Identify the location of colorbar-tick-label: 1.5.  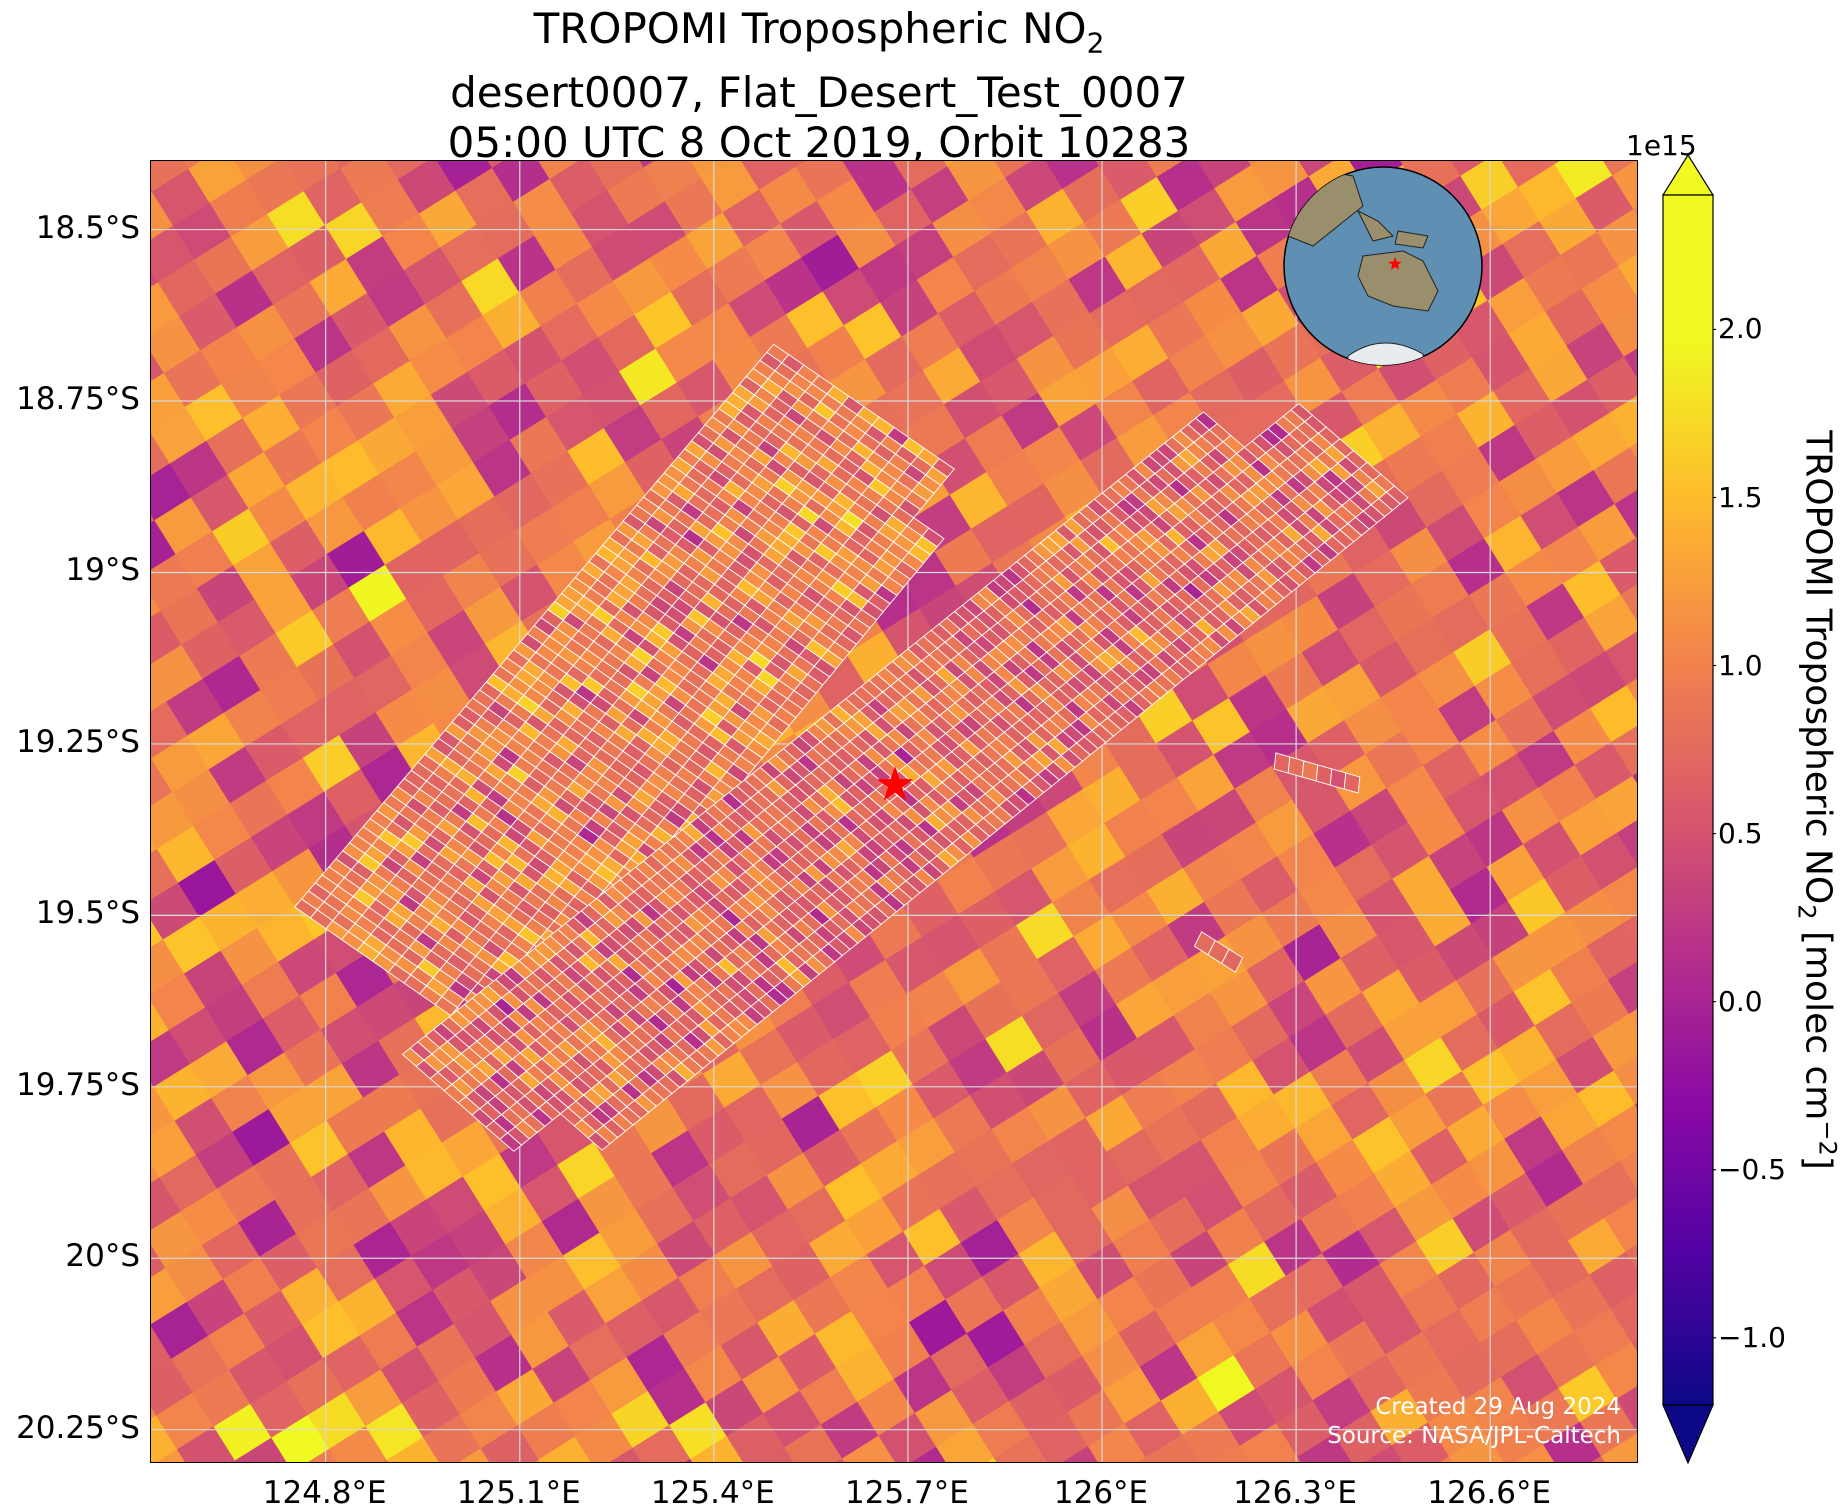
(1740, 497).